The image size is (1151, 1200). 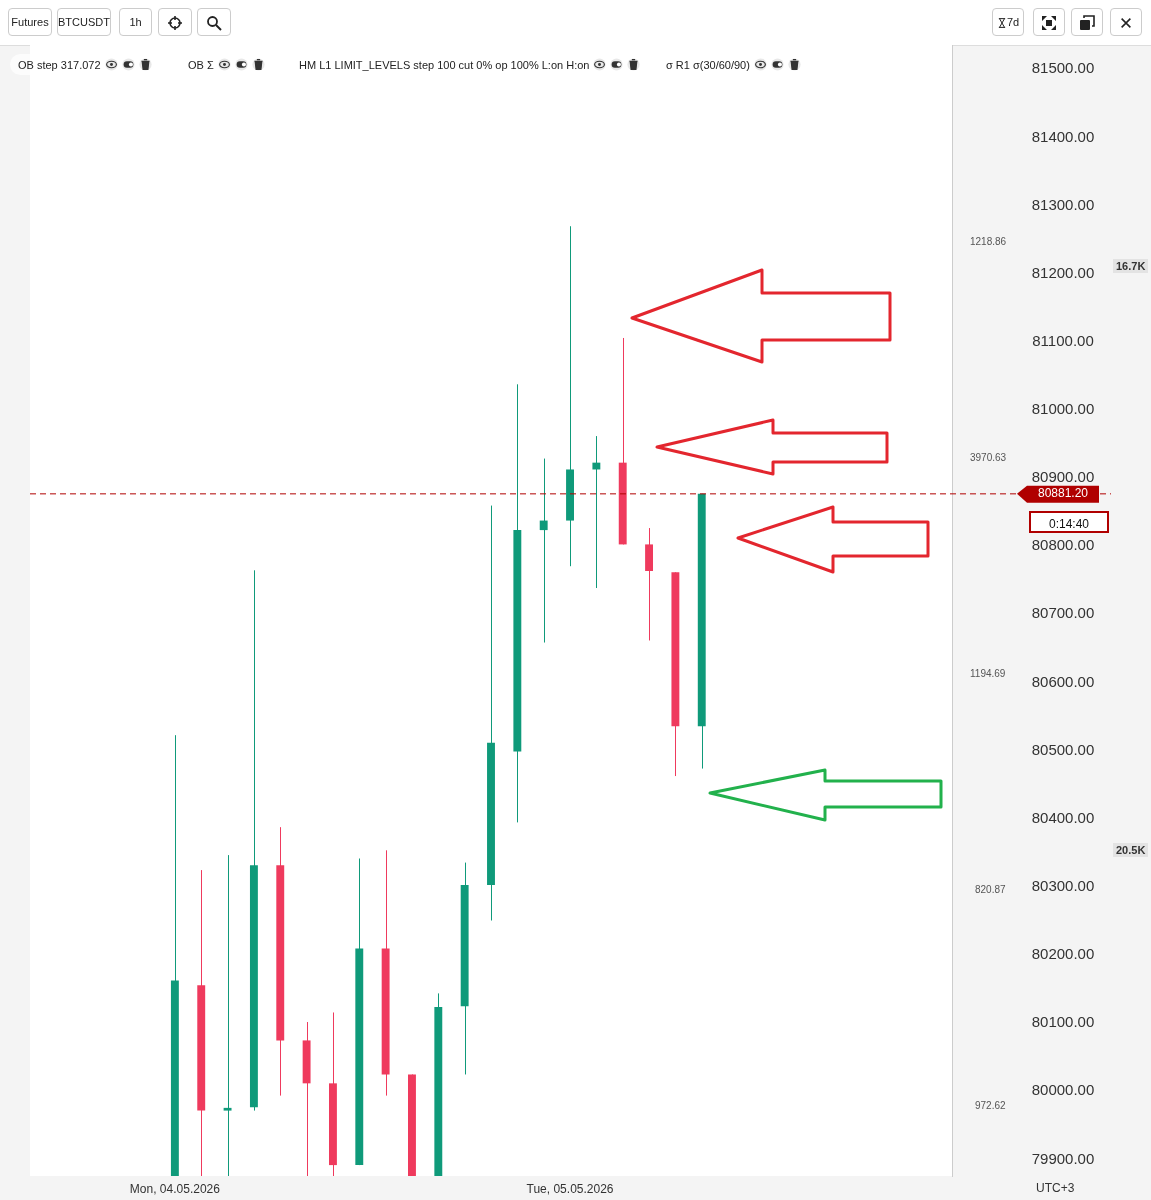 What do you see at coordinates (1063, 272) in the screenshot?
I see `y-tick-label: 81200.00` at bounding box center [1063, 272].